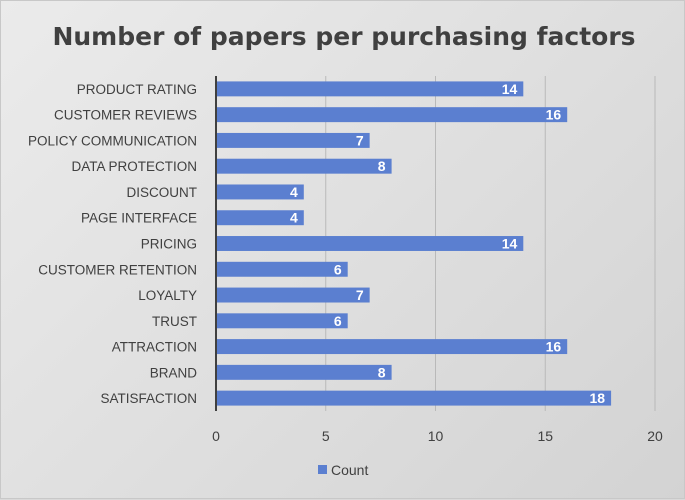 This screenshot has height=500, width=685. Describe the element at coordinates (174, 321) in the screenshot. I see `category-label: TRUST` at that location.